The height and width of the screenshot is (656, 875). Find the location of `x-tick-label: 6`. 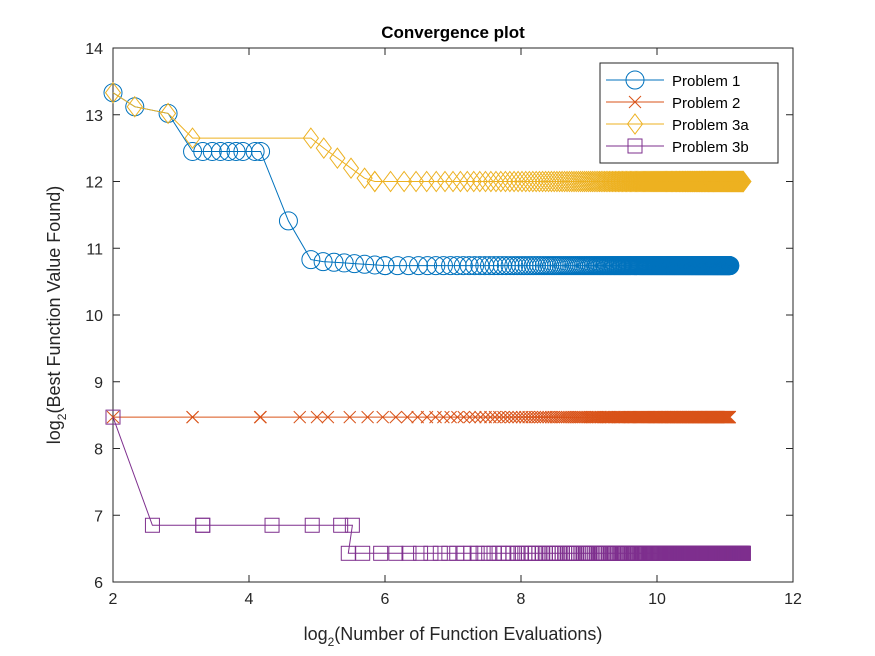

x-tick-label: 6 is located at coordinates (385, 599).